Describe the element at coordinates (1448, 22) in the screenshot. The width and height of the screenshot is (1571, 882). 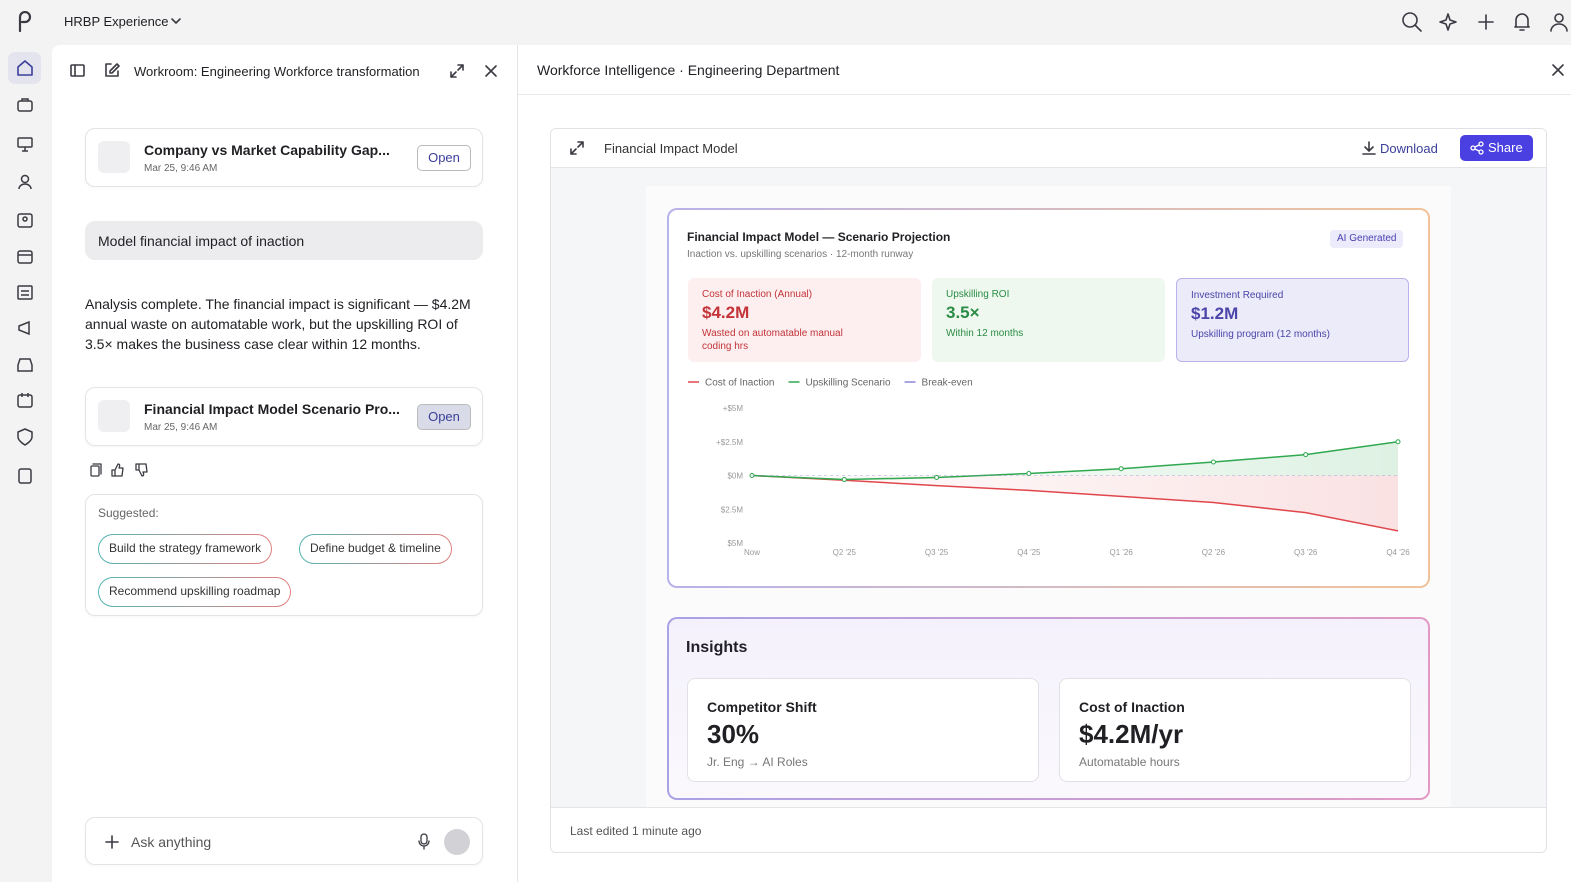
I see `sparkle-icon` at that location.